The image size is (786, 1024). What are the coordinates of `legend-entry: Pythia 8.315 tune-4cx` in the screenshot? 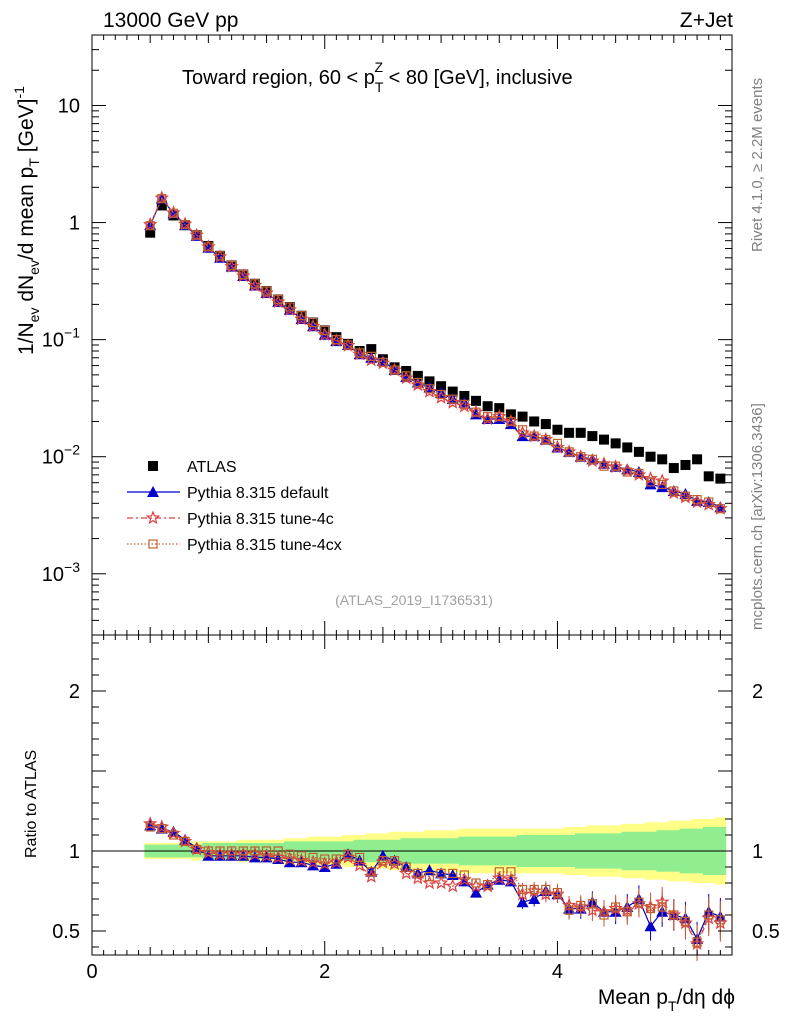 It's located at (234, 545).